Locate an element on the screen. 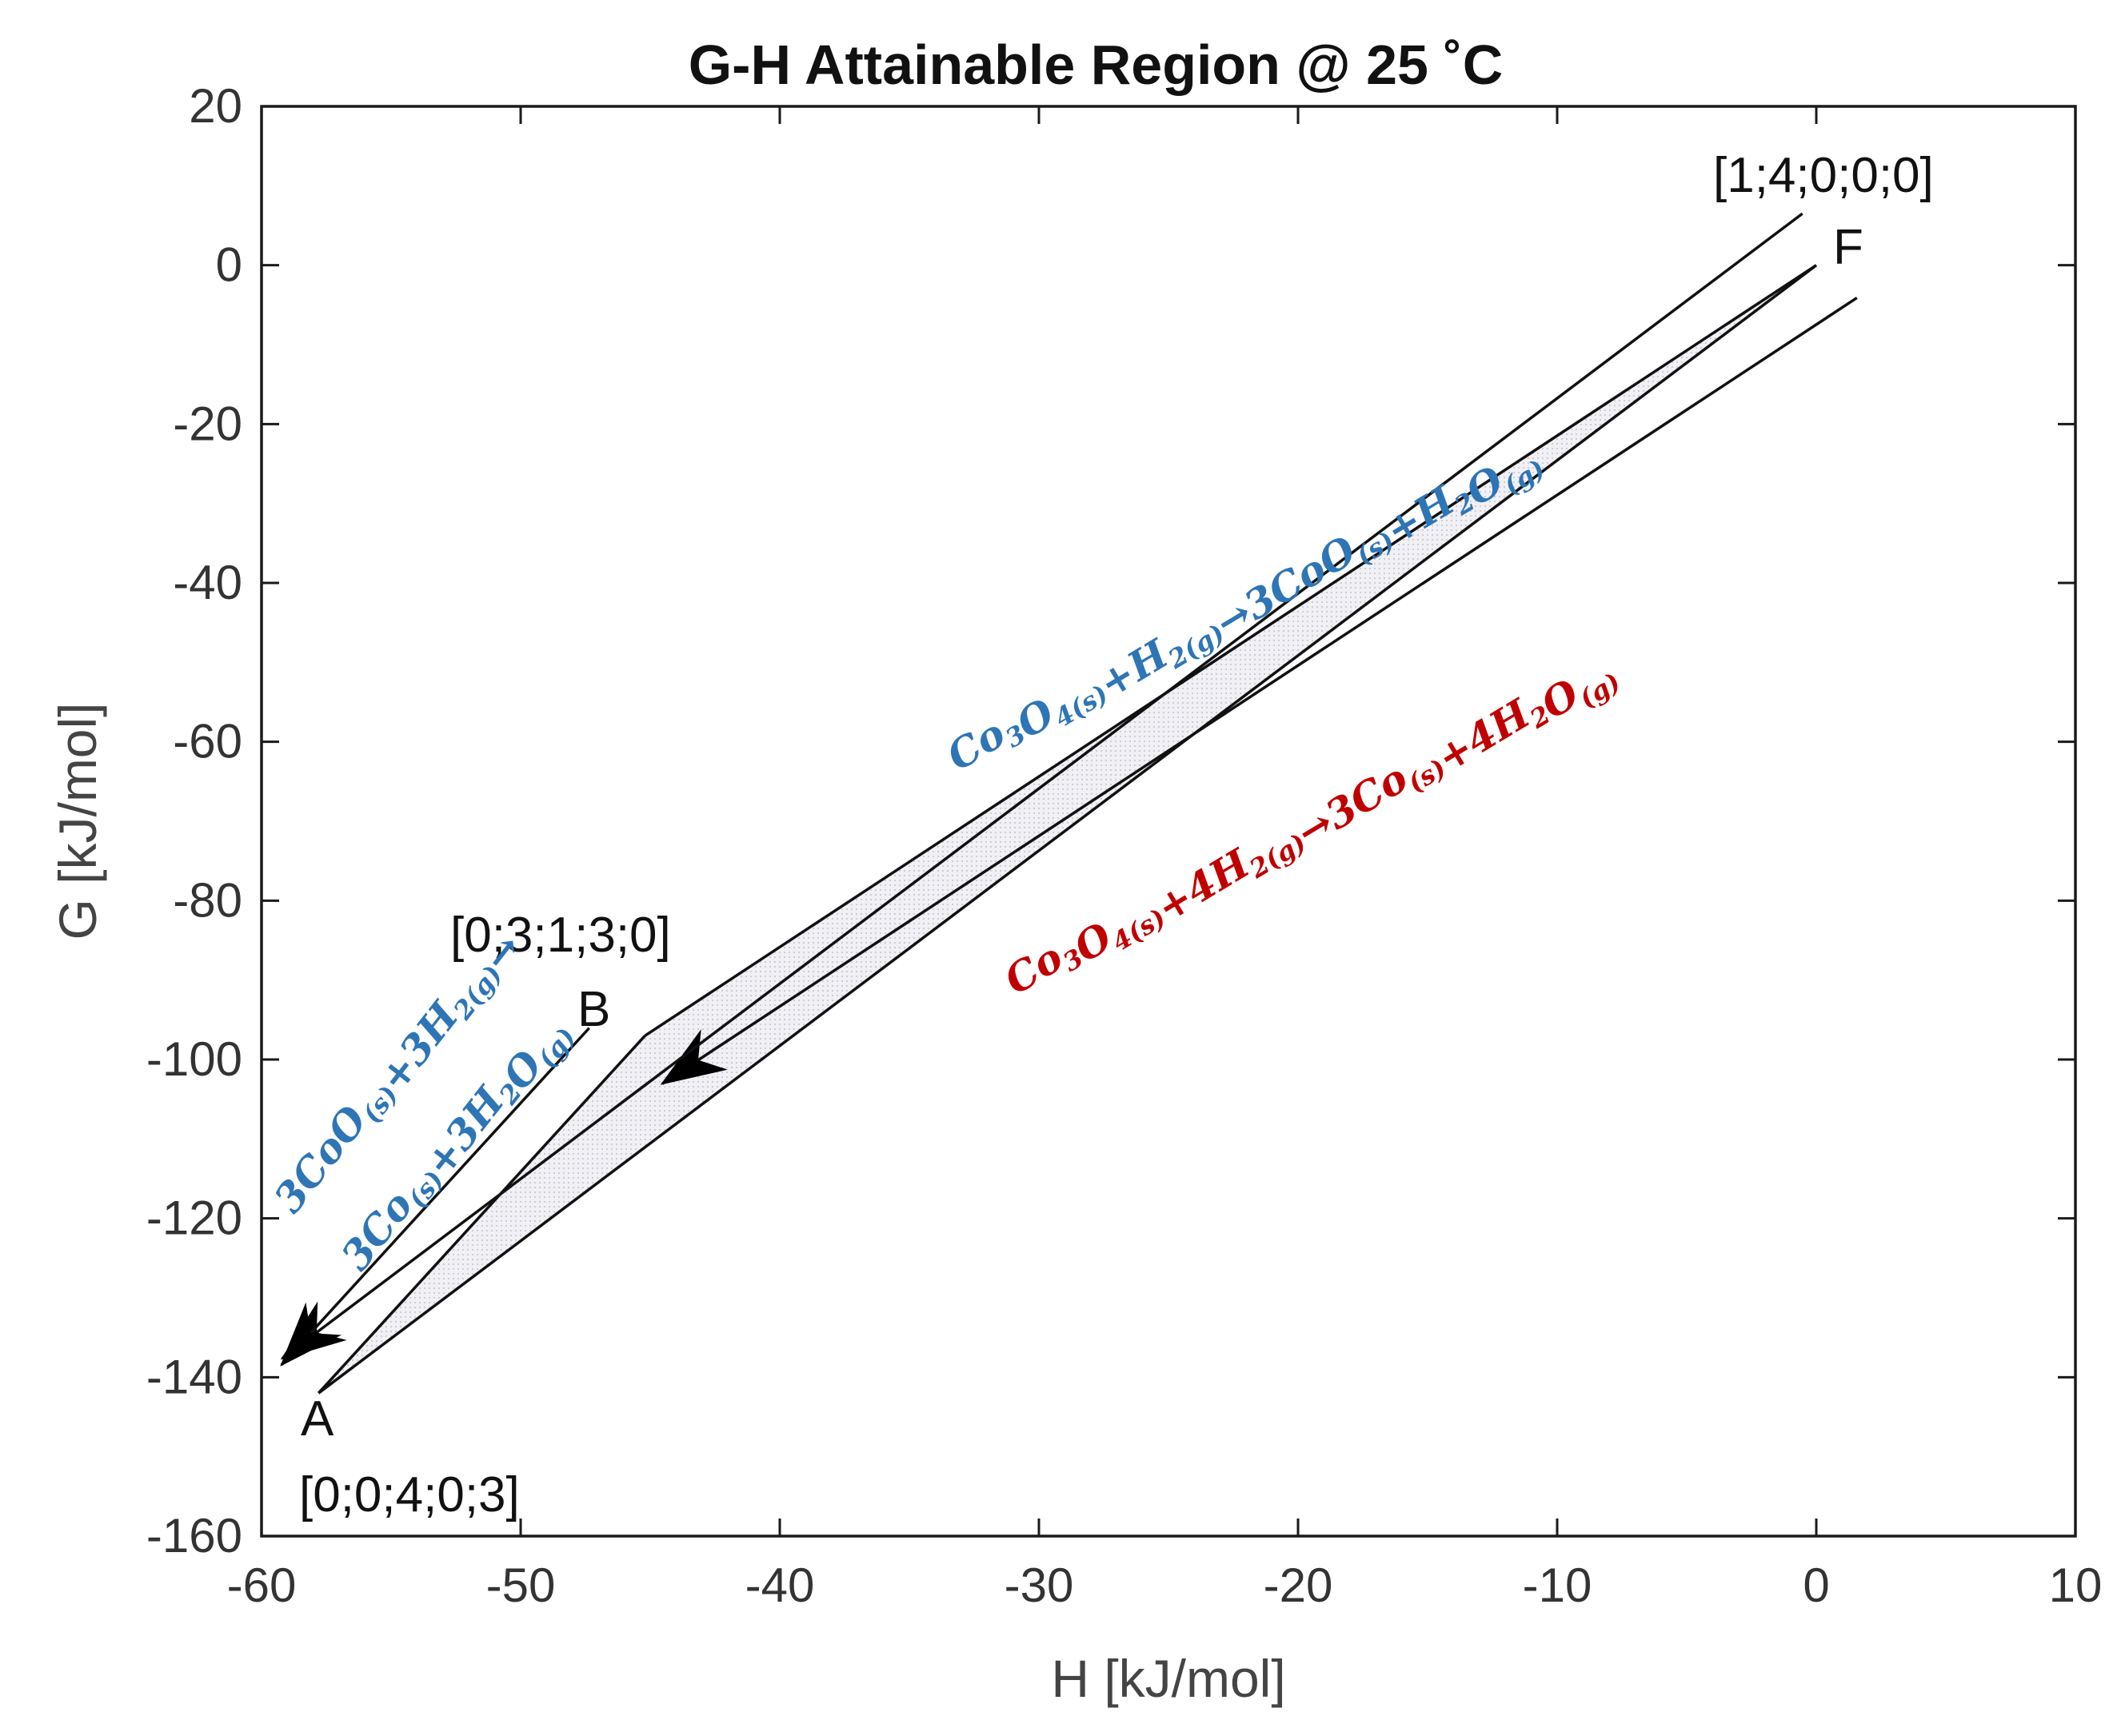 The height and width of the screenshot is (1736, 2125). y-tick-label: -100 is located at coordinates (194, 1059).